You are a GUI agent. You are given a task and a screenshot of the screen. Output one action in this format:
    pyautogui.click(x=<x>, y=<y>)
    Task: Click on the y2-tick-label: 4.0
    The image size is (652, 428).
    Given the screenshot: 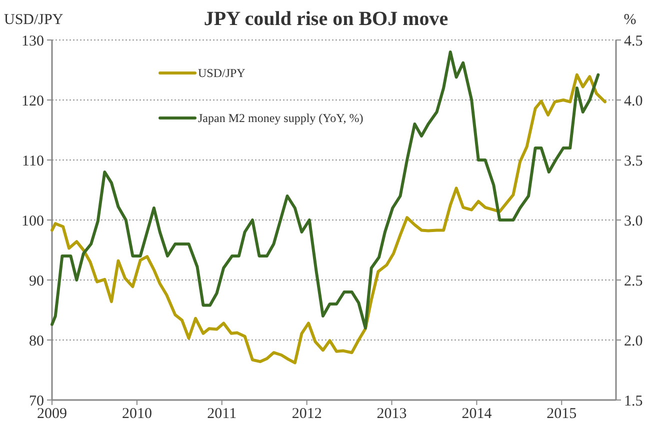 What is the action you would take?
    pyautogui.click(x=633, y=101)
    